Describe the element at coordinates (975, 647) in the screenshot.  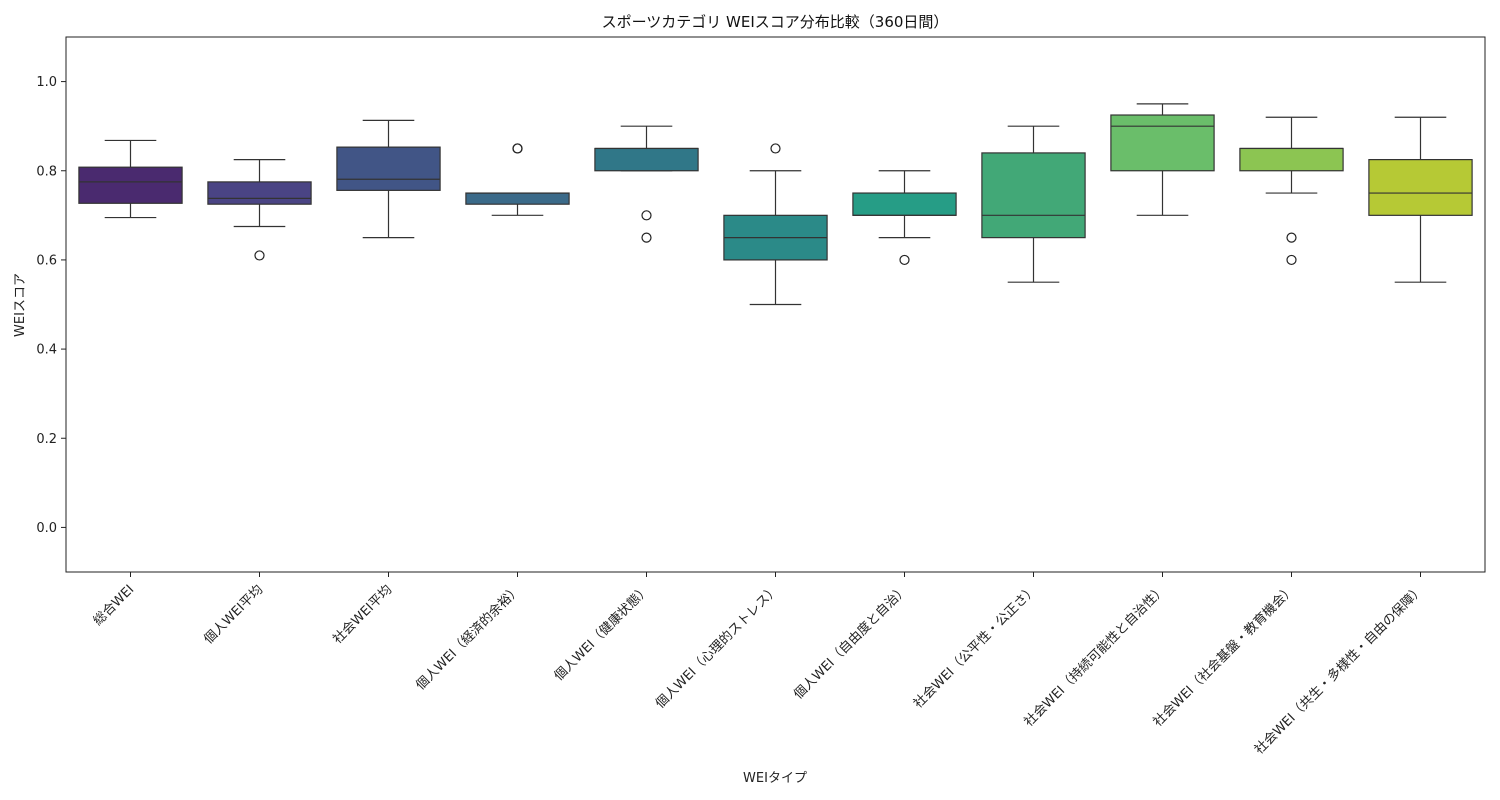
I see `x-tick-label: 社会WEI（公平性・公正さ）` at that location.